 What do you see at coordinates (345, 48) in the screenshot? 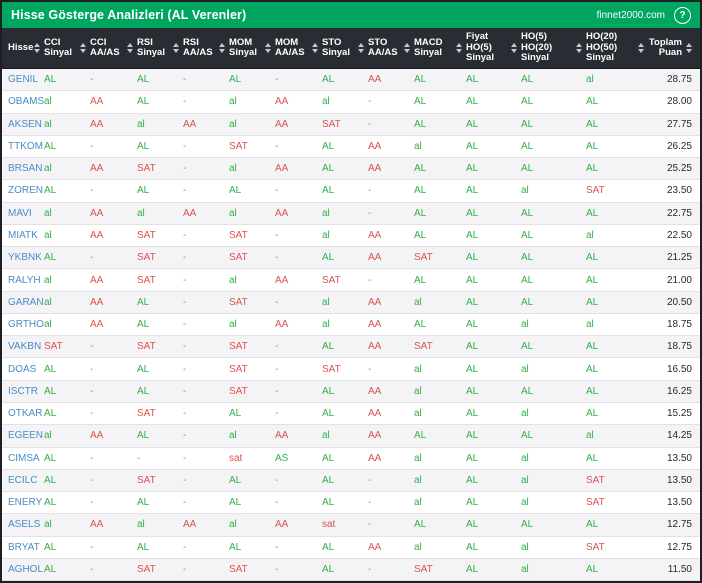
I see `column-header-sto-sinyal: STO Sinyal` at bounding box center [345, 48].